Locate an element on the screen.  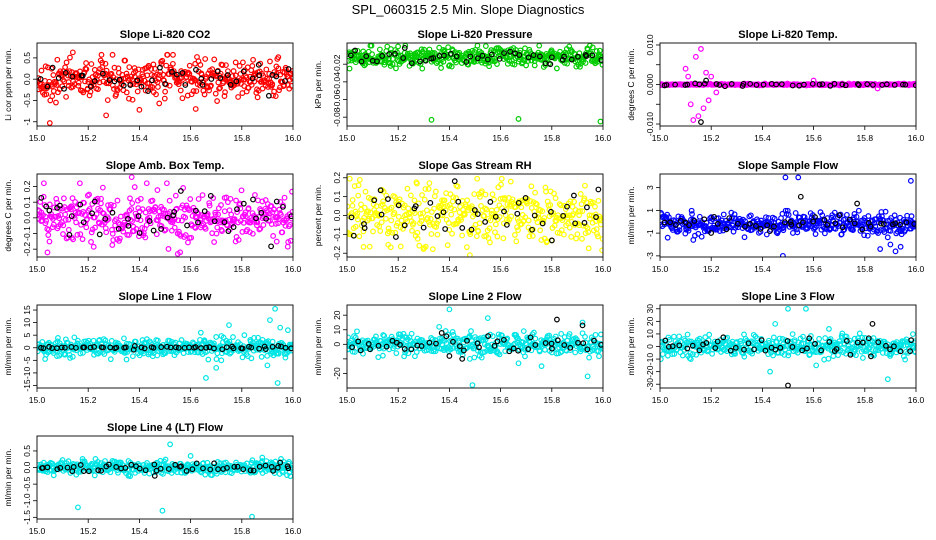
panel-title: Slope Line 3 Flow is located at coordinates (788, 297).